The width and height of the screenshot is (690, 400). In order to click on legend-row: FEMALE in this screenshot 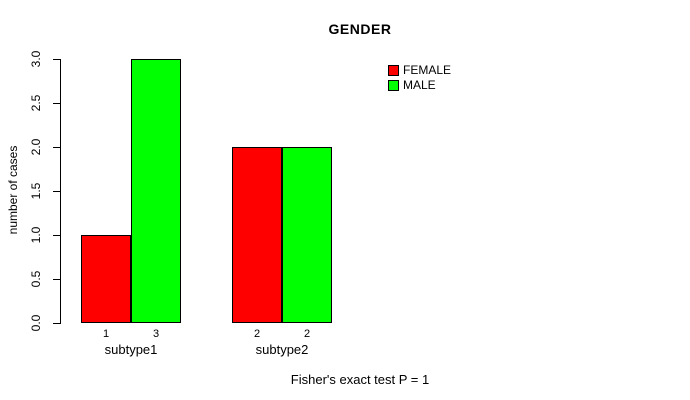, I will do `click(419, 70)`.